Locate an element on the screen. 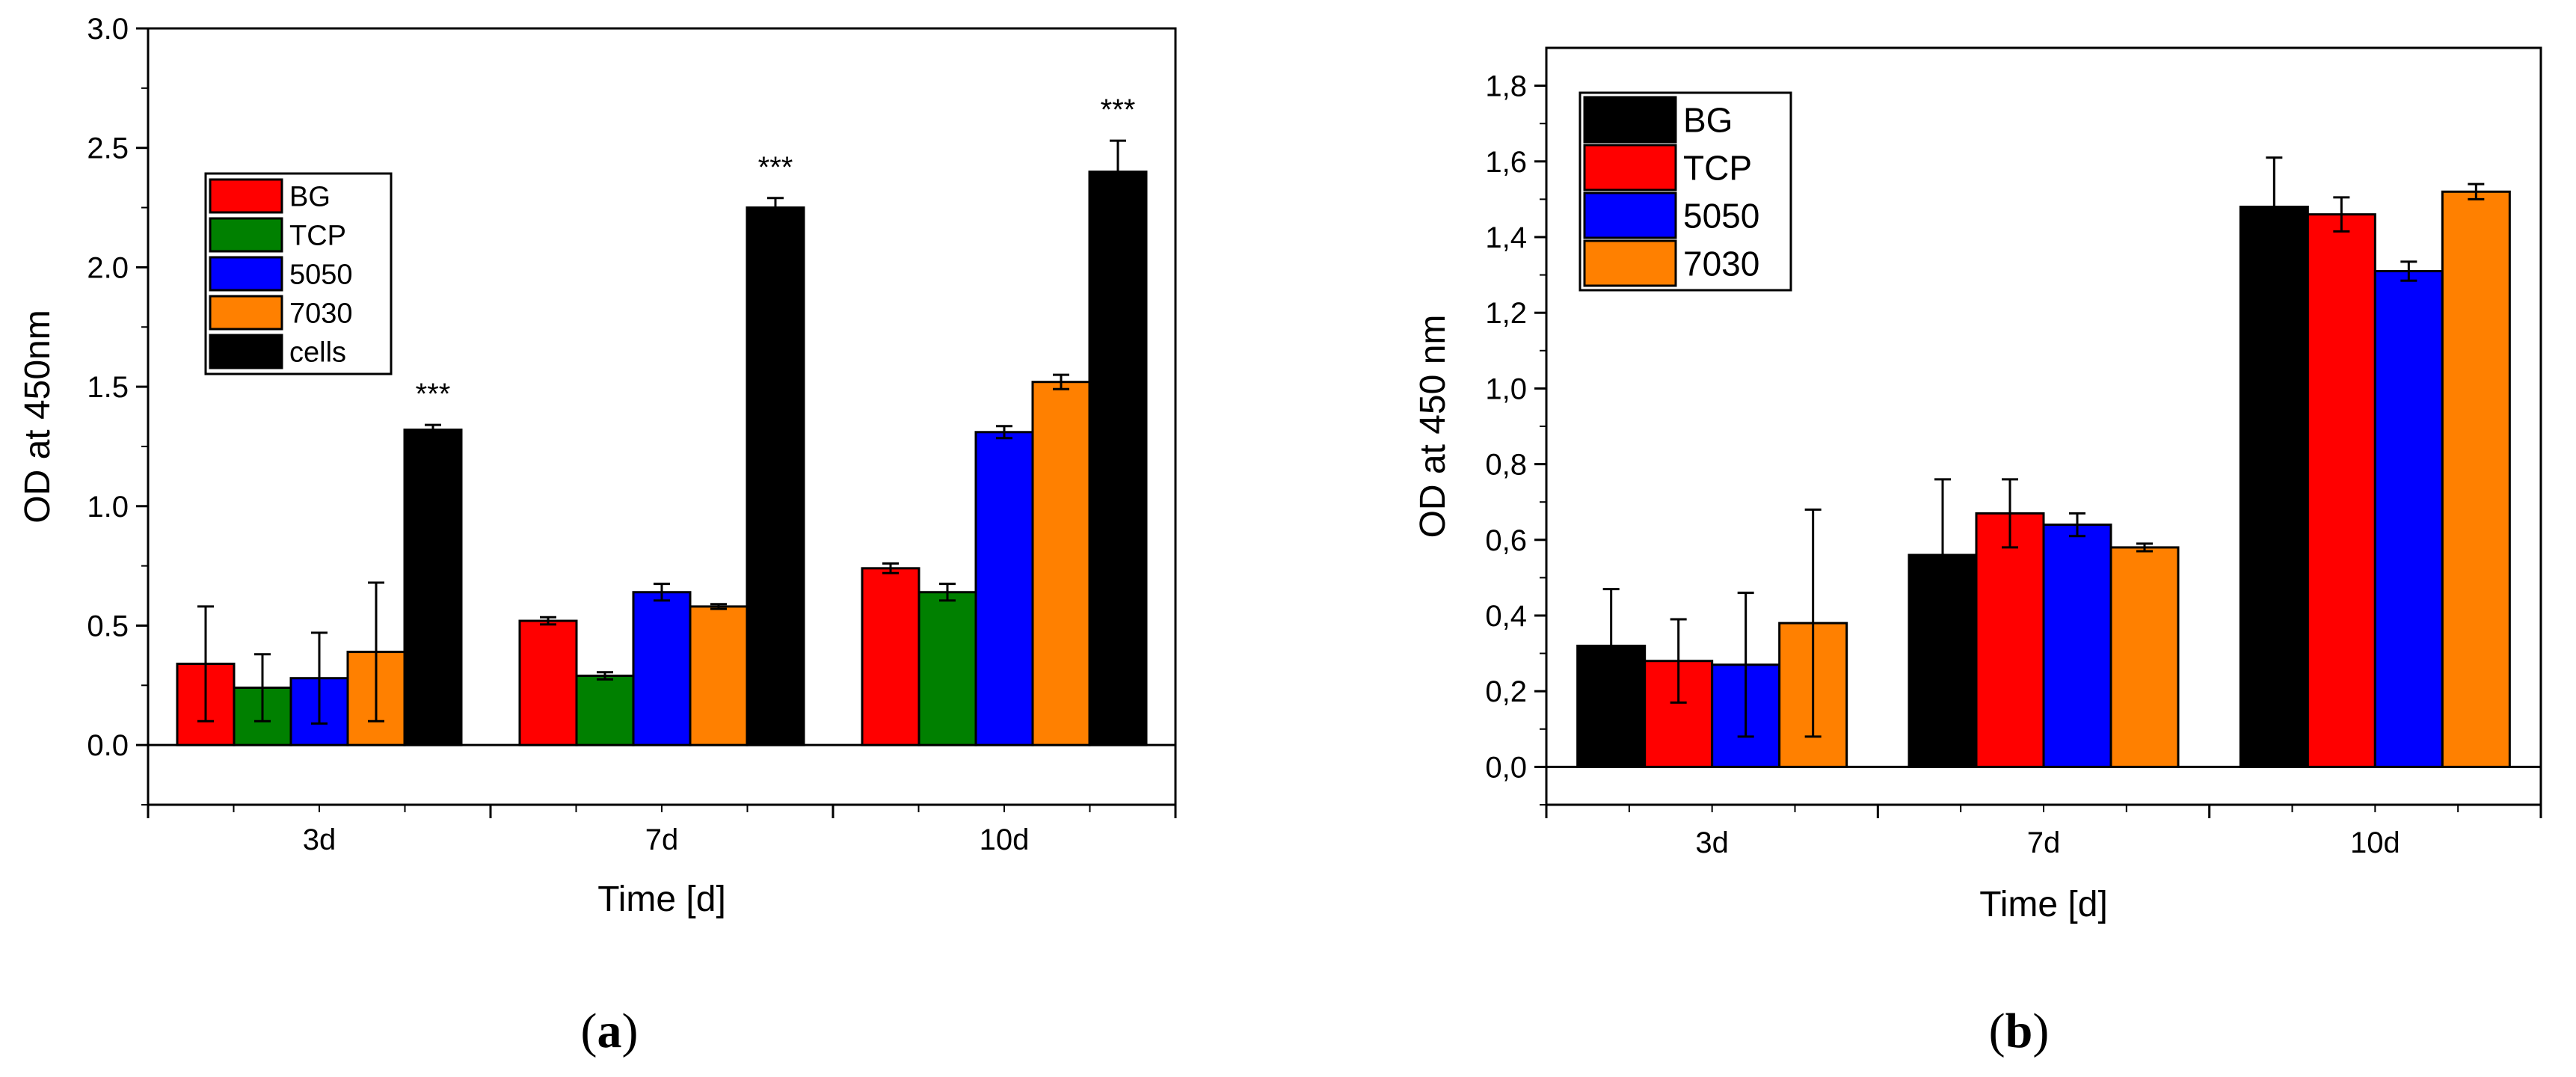 The width and height of the screenshot is (2576, 1077). y-tick-label: 3.0 is located at coordinates (108, 29).